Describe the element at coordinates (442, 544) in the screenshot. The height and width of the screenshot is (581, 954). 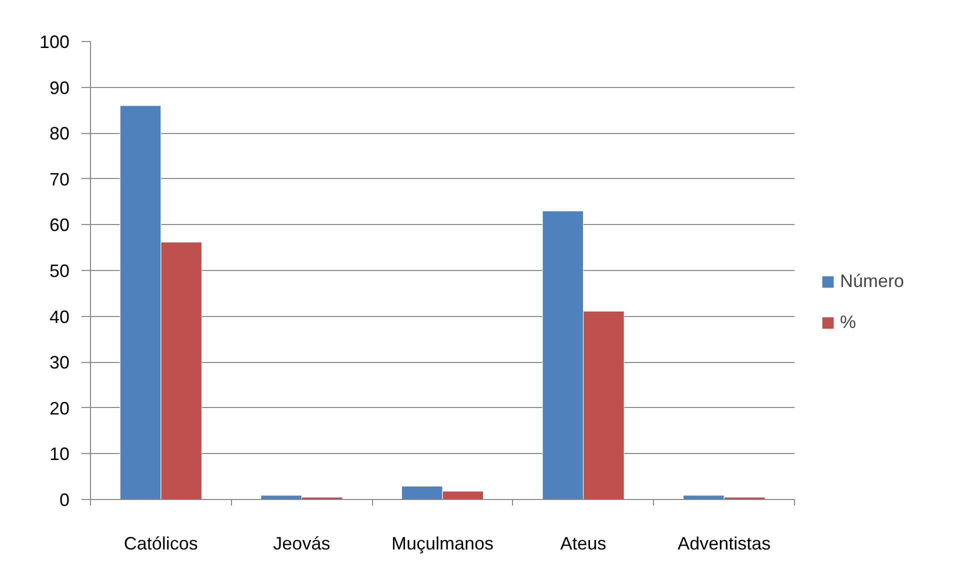
I see `x-tick-label: Muçulmanos` at that location.